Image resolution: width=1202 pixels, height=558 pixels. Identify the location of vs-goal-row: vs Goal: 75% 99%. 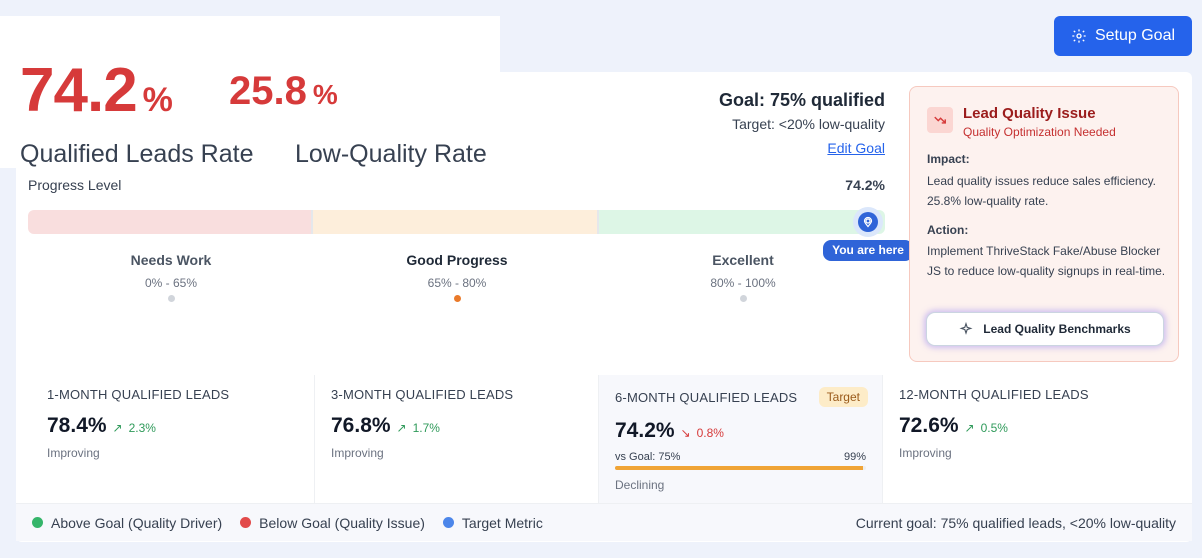
(740, 457).